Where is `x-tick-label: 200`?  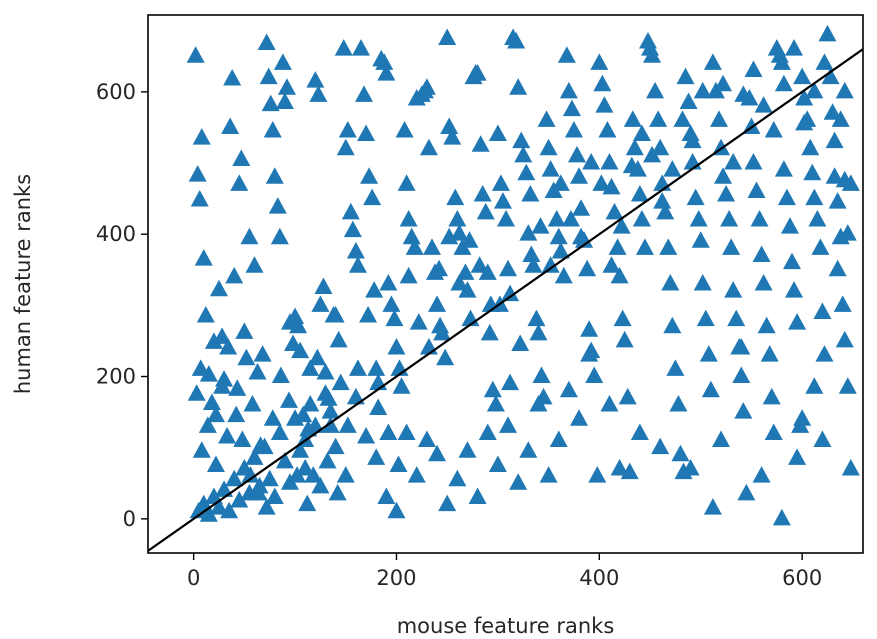 x-tick-label: 200 is located at coordinates (396, 578).